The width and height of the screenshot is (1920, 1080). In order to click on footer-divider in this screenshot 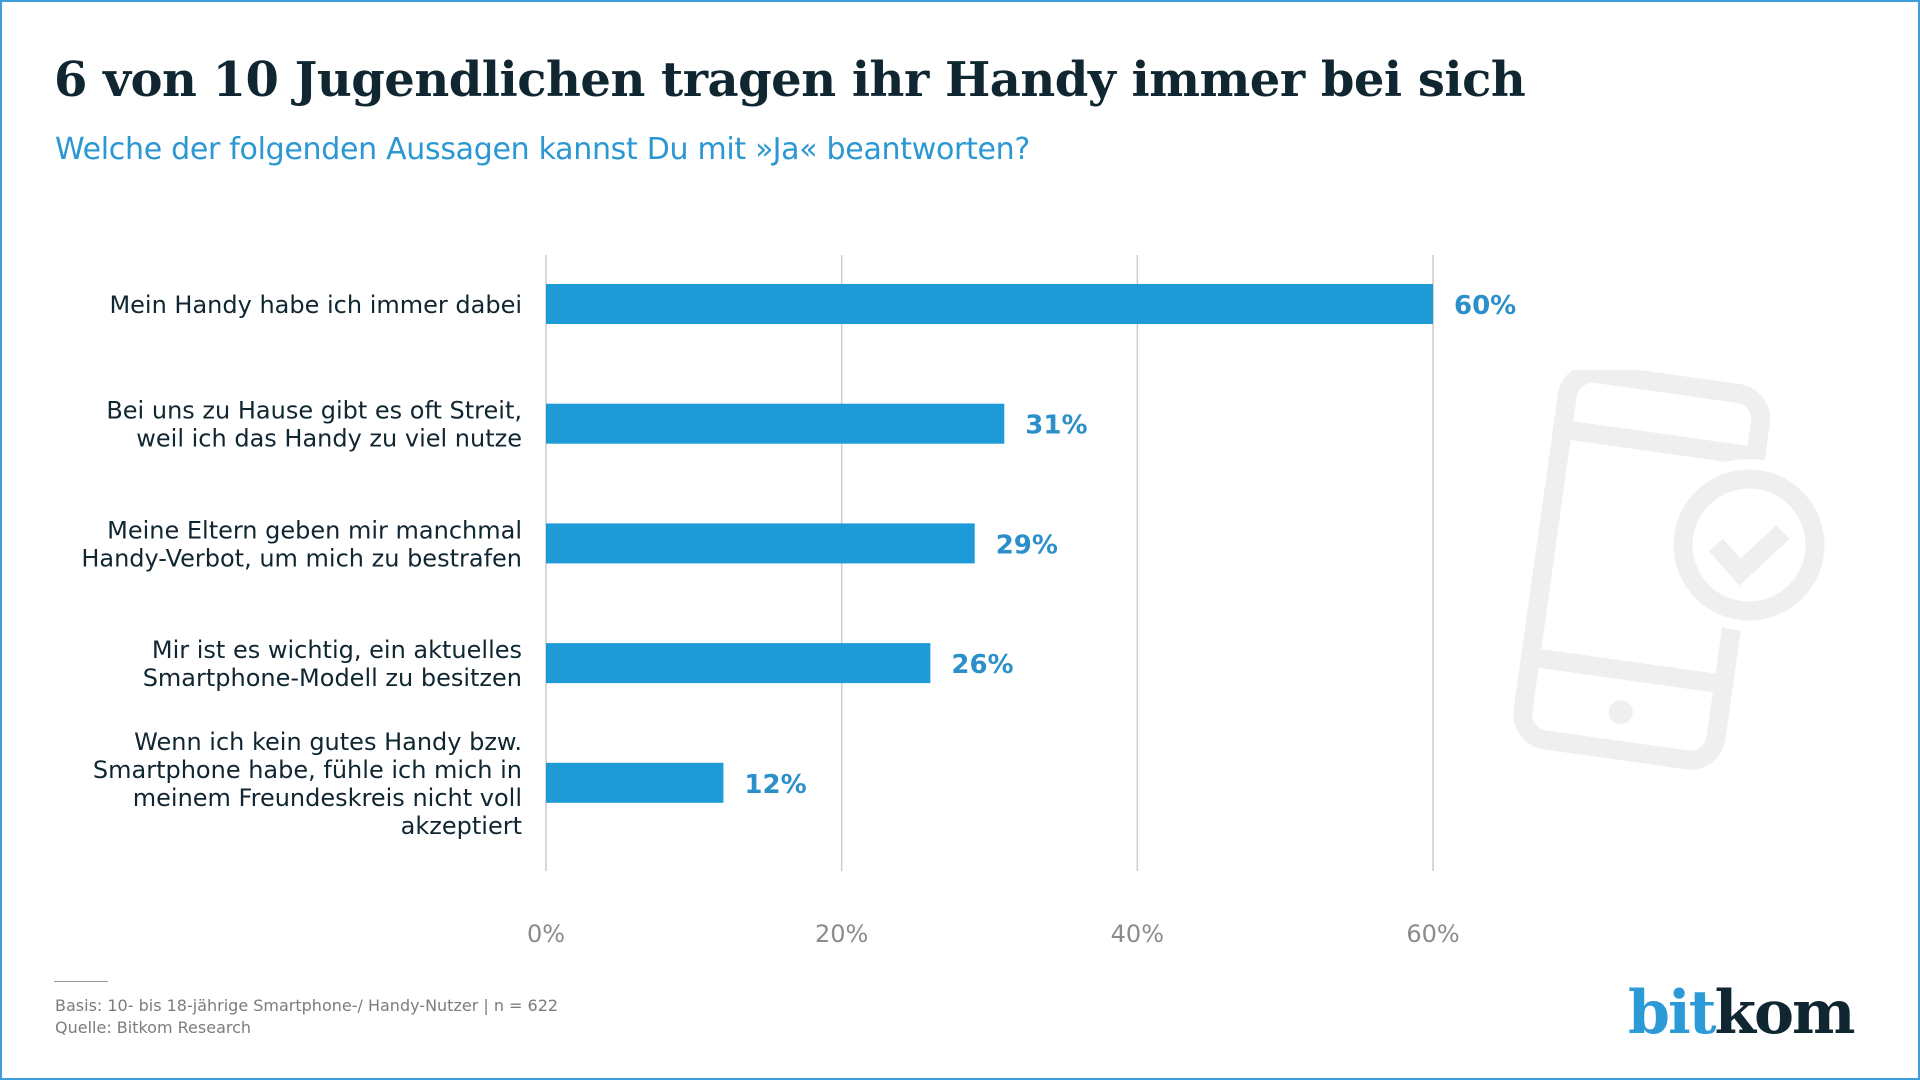, I will do `click(81, 981)`.